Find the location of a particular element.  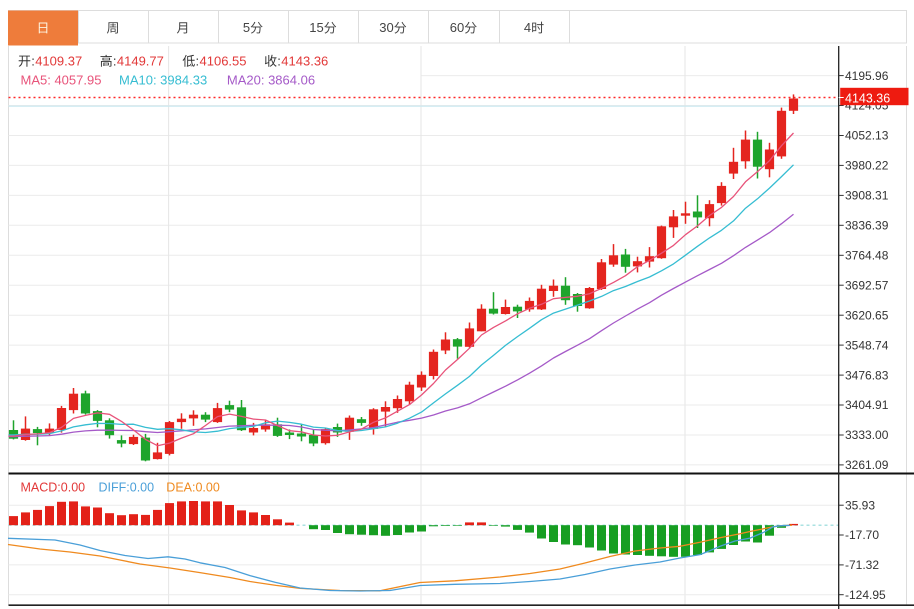

svg-text: MA10: 3984.33 is located at coordinates (163, 80).